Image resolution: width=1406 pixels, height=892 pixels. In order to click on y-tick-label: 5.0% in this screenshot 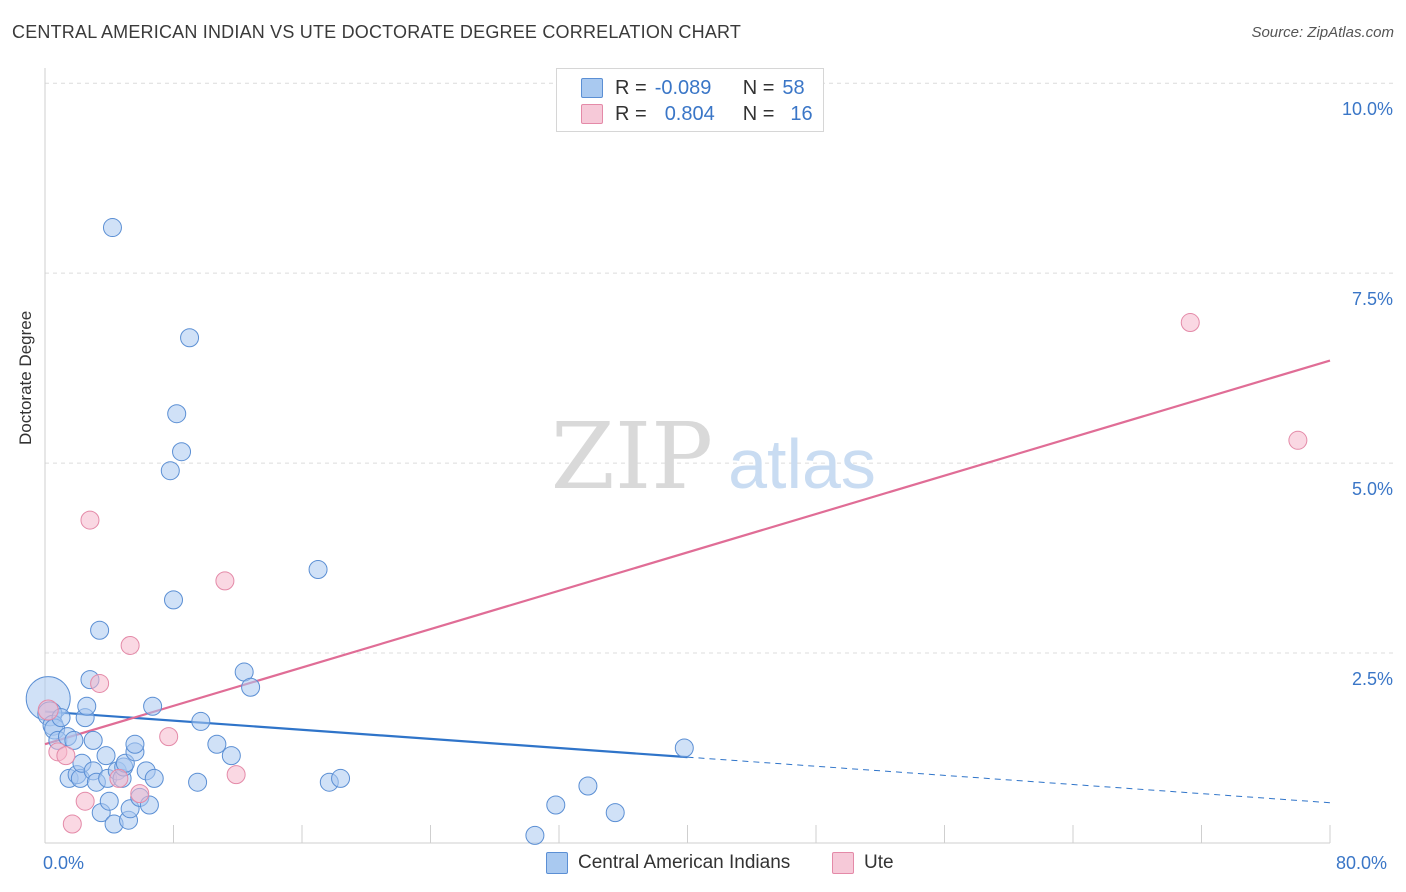, I will do `click(1372, 489)`.